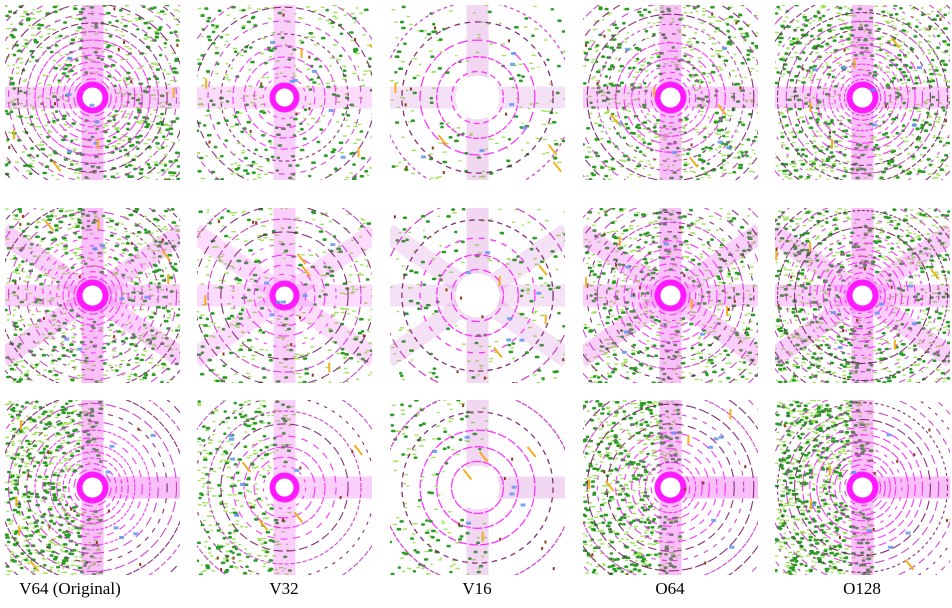 This screenshot has width=952, height=608. What do you see at coordinates (476, 588) in the screenshot?
I see `column-label: V16` at bounding box center [476, 588].